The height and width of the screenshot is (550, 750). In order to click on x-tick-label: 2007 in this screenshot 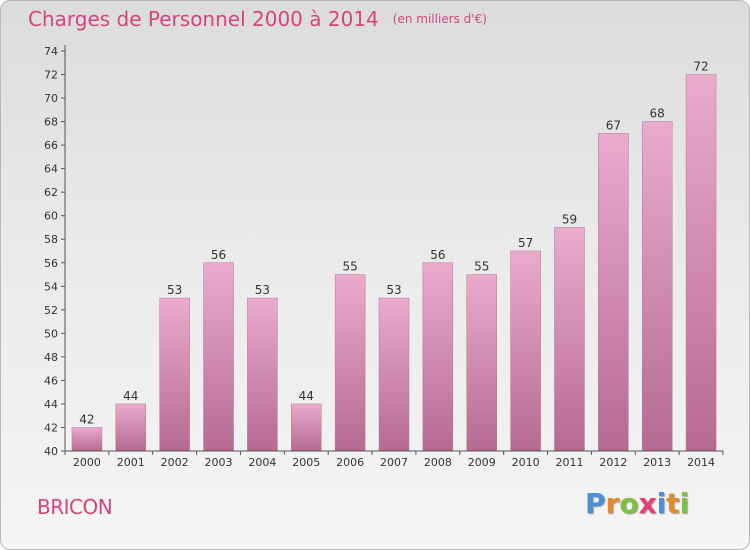, I will do `click(394, 462)`.